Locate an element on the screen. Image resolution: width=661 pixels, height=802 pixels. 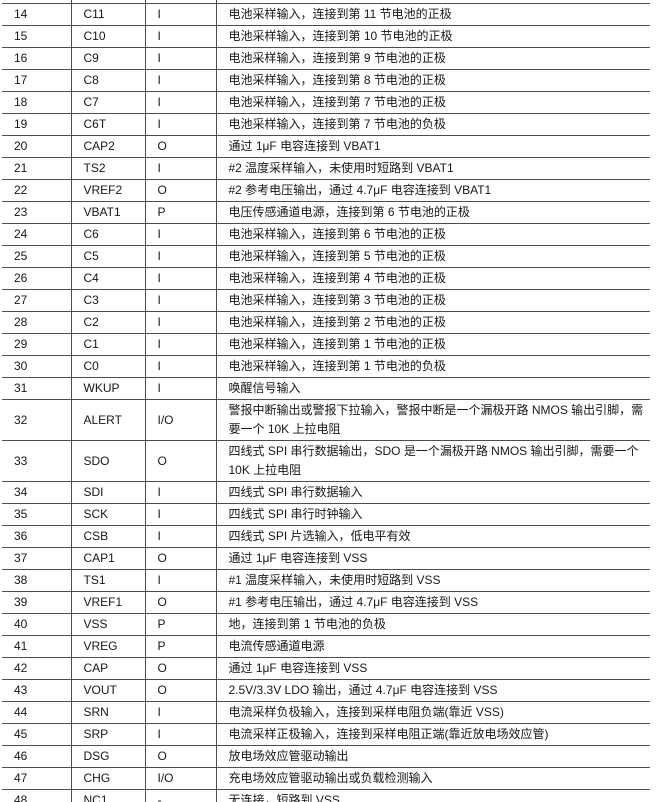
pin-name-cell: C11 is located at coordinates (108, 14).